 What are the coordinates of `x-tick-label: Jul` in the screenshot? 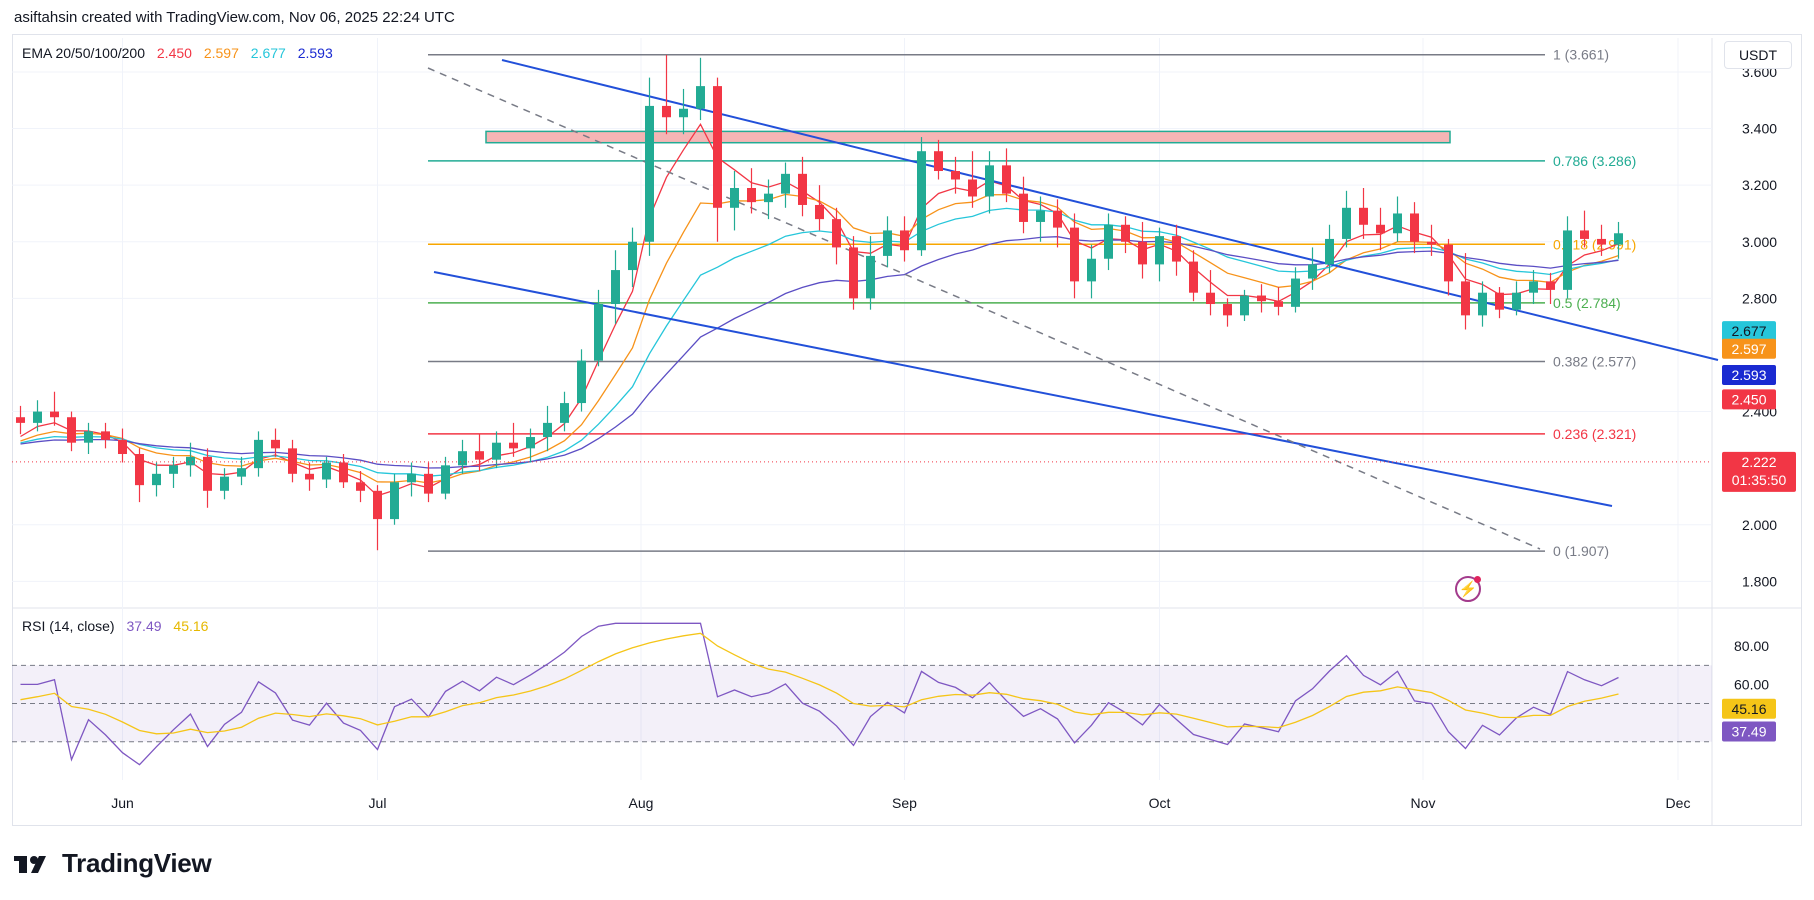 It's located at (378, 803).